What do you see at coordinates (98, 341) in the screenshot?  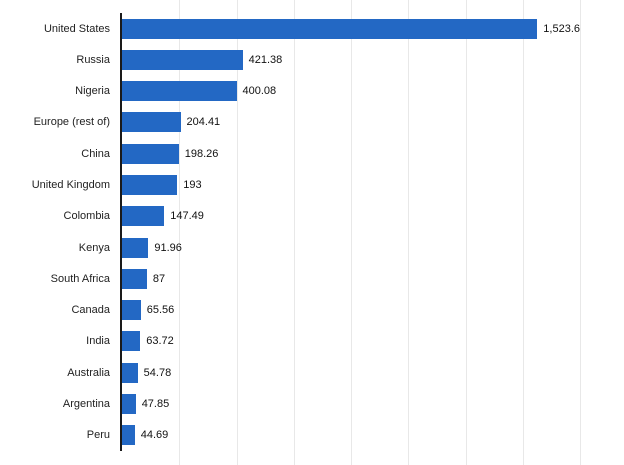 I see `category-label: India` at bounding box center [98, 341].